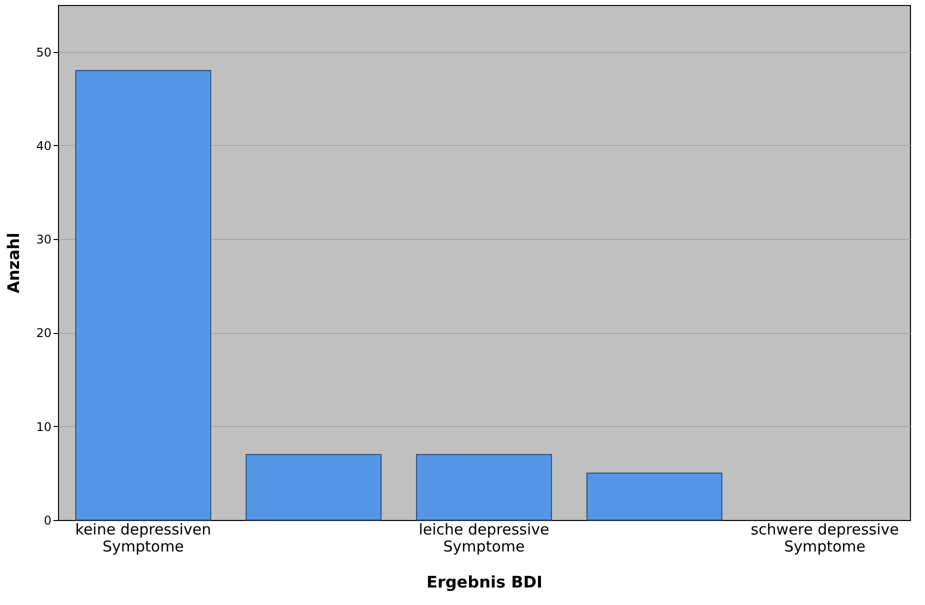 The width and height of the screenshot is (925, 605). What do you see at coordinates (44, 239) in the screenshot?
I see `y-tick-label: 30` at bounding box center [44, 239].